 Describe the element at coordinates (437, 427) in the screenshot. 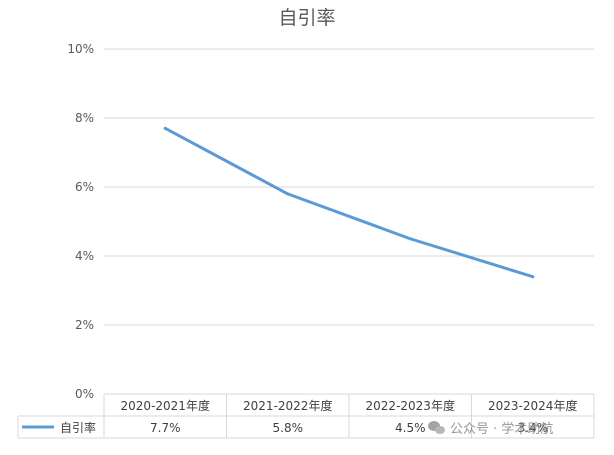

I see `wechat-icon` at that location.